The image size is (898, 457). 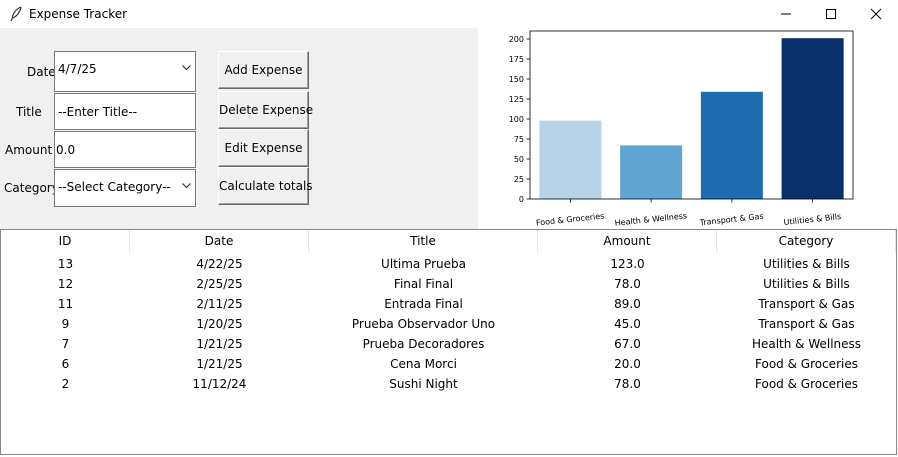 I want to click on y-tick-label: 125, so click(x=516, y=99).